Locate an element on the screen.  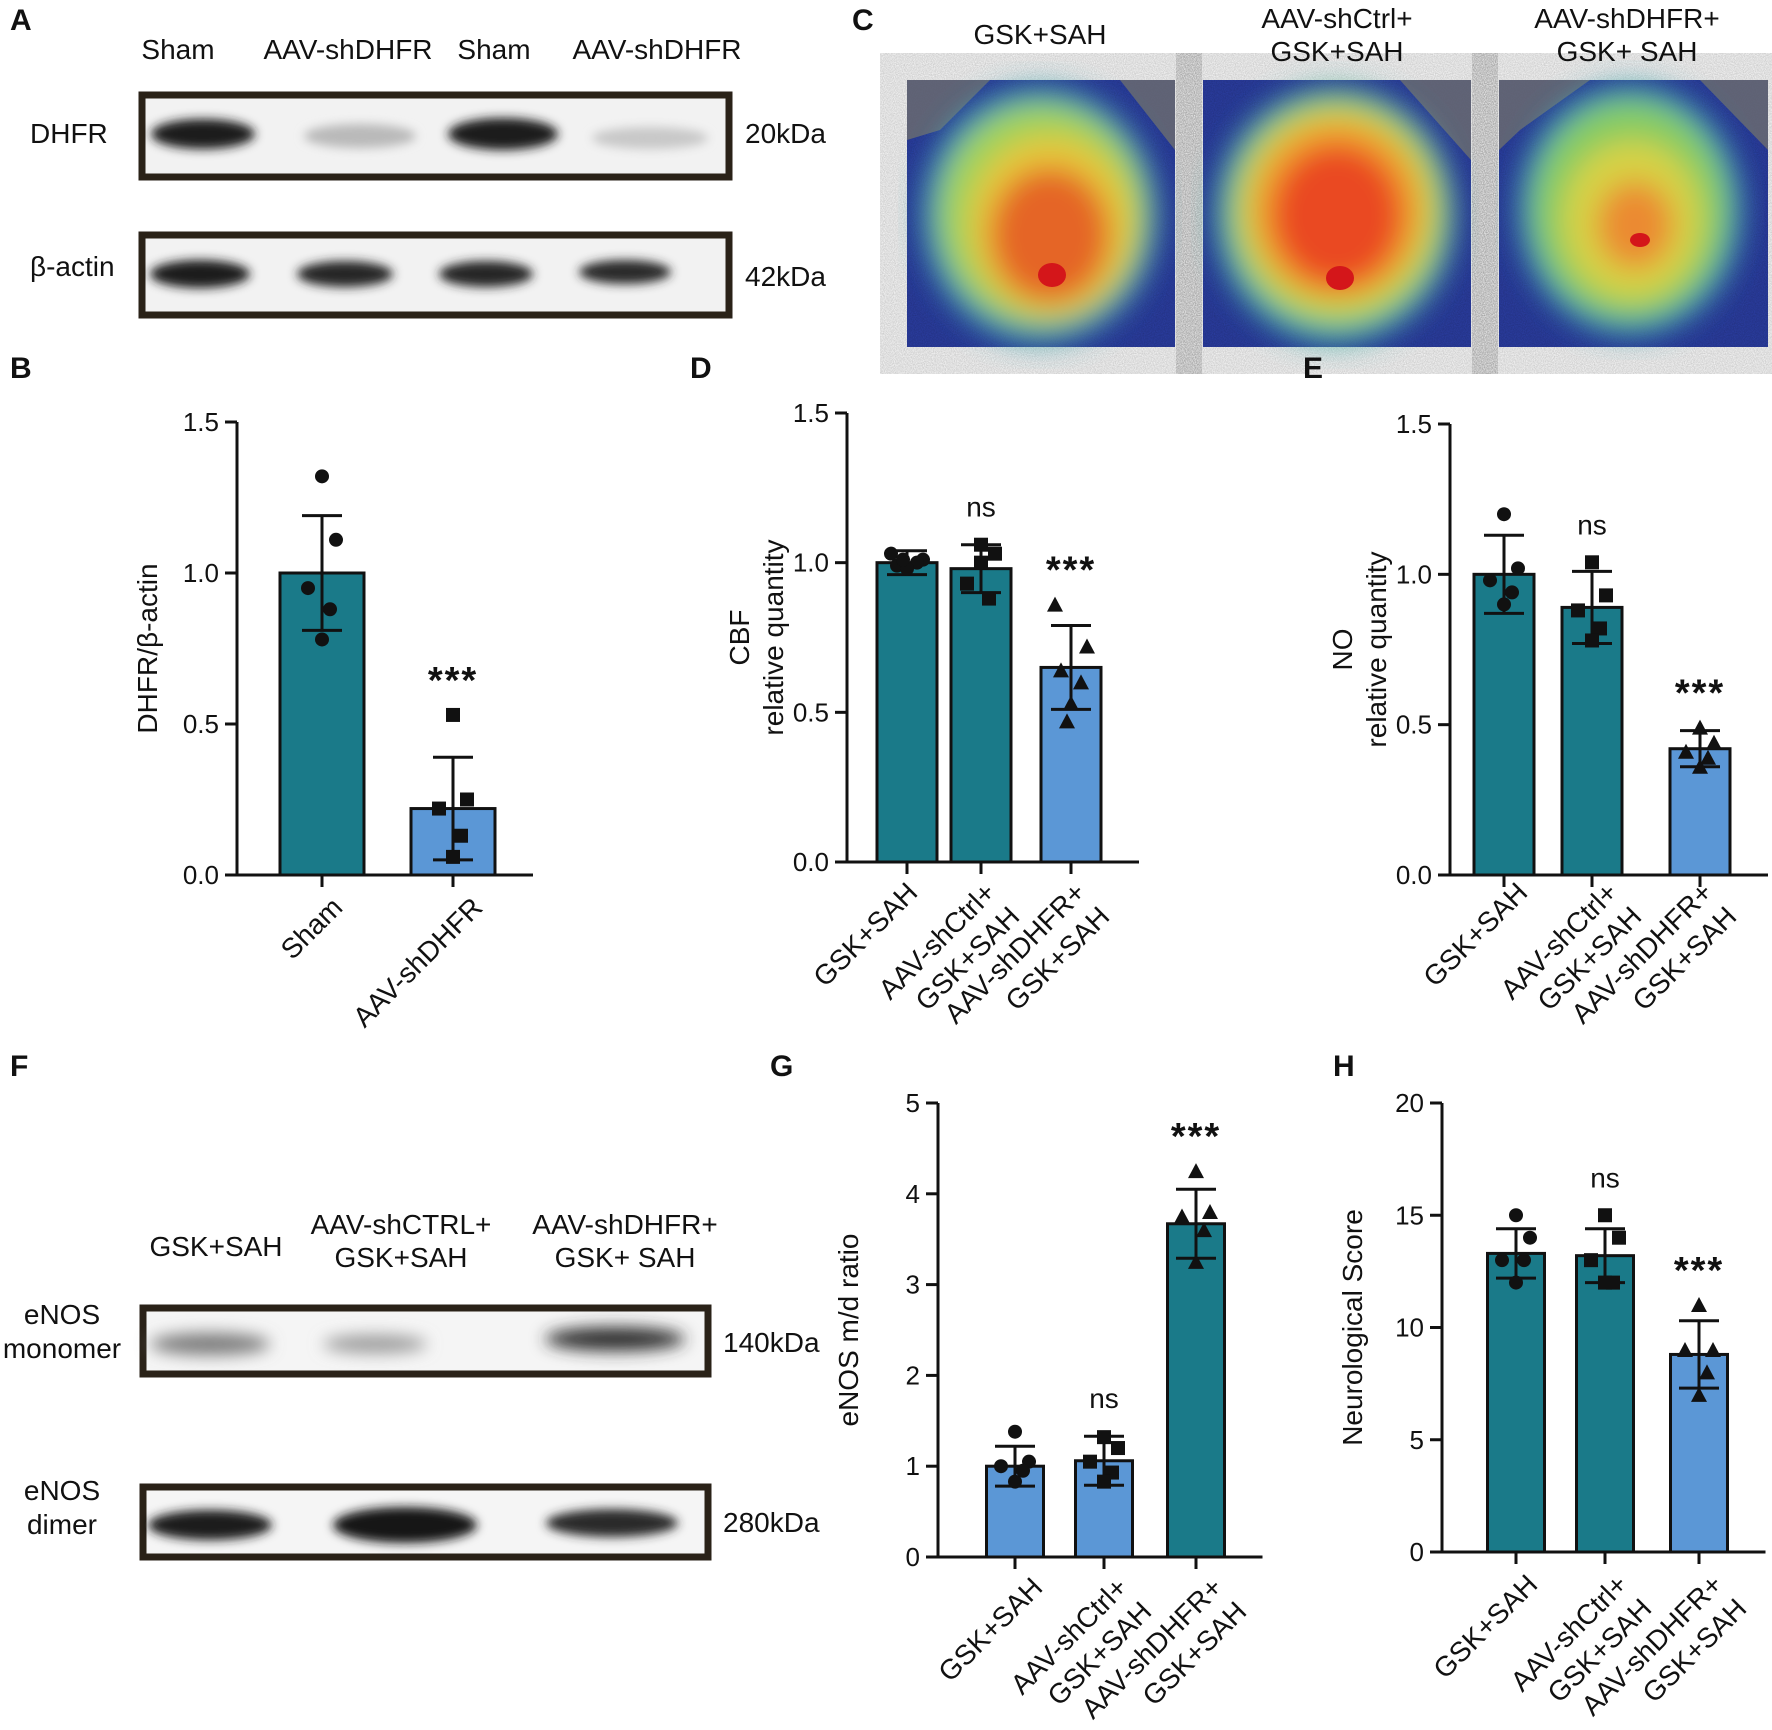
blot-a-kda-actin: 42kDa is located at coordinates (785, 276).